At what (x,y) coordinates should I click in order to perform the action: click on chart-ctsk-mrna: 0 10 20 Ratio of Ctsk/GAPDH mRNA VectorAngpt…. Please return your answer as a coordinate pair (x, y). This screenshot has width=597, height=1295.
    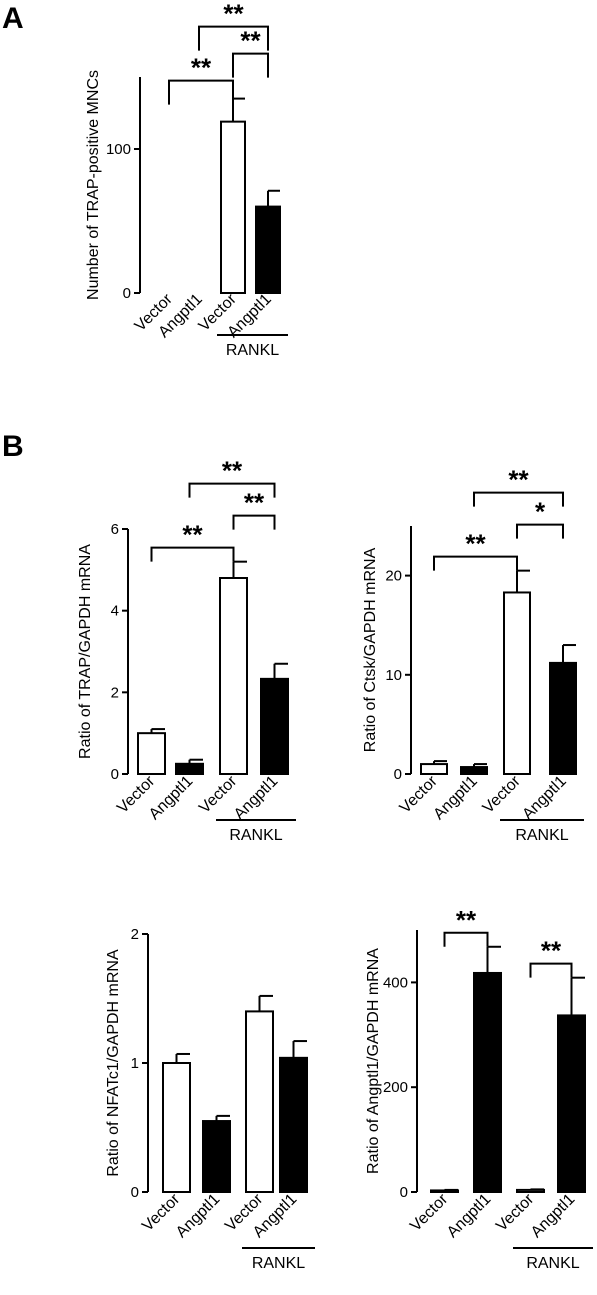
    Looking at the image, I should click on (473, 654).